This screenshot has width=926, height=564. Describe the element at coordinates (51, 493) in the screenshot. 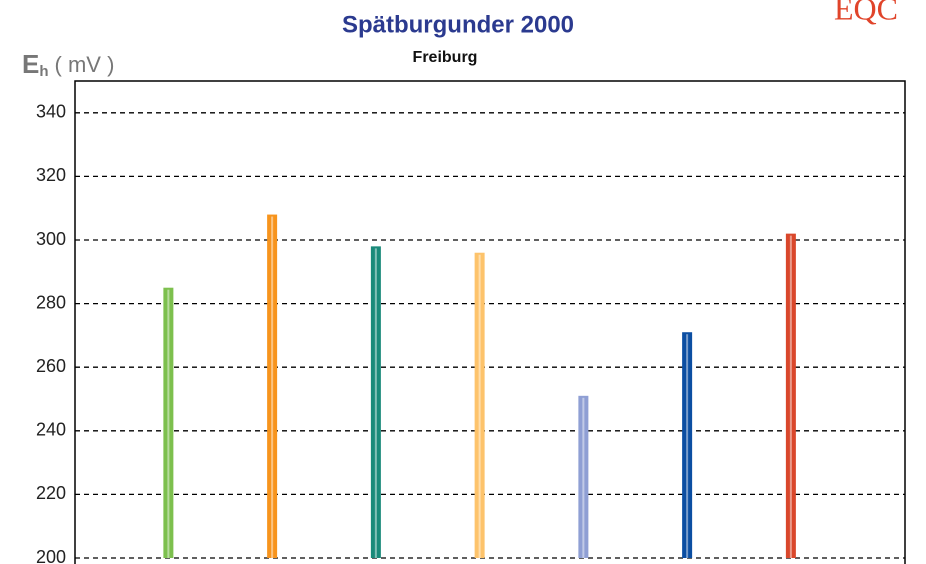

I see `y-tick-label: 220` at that location.